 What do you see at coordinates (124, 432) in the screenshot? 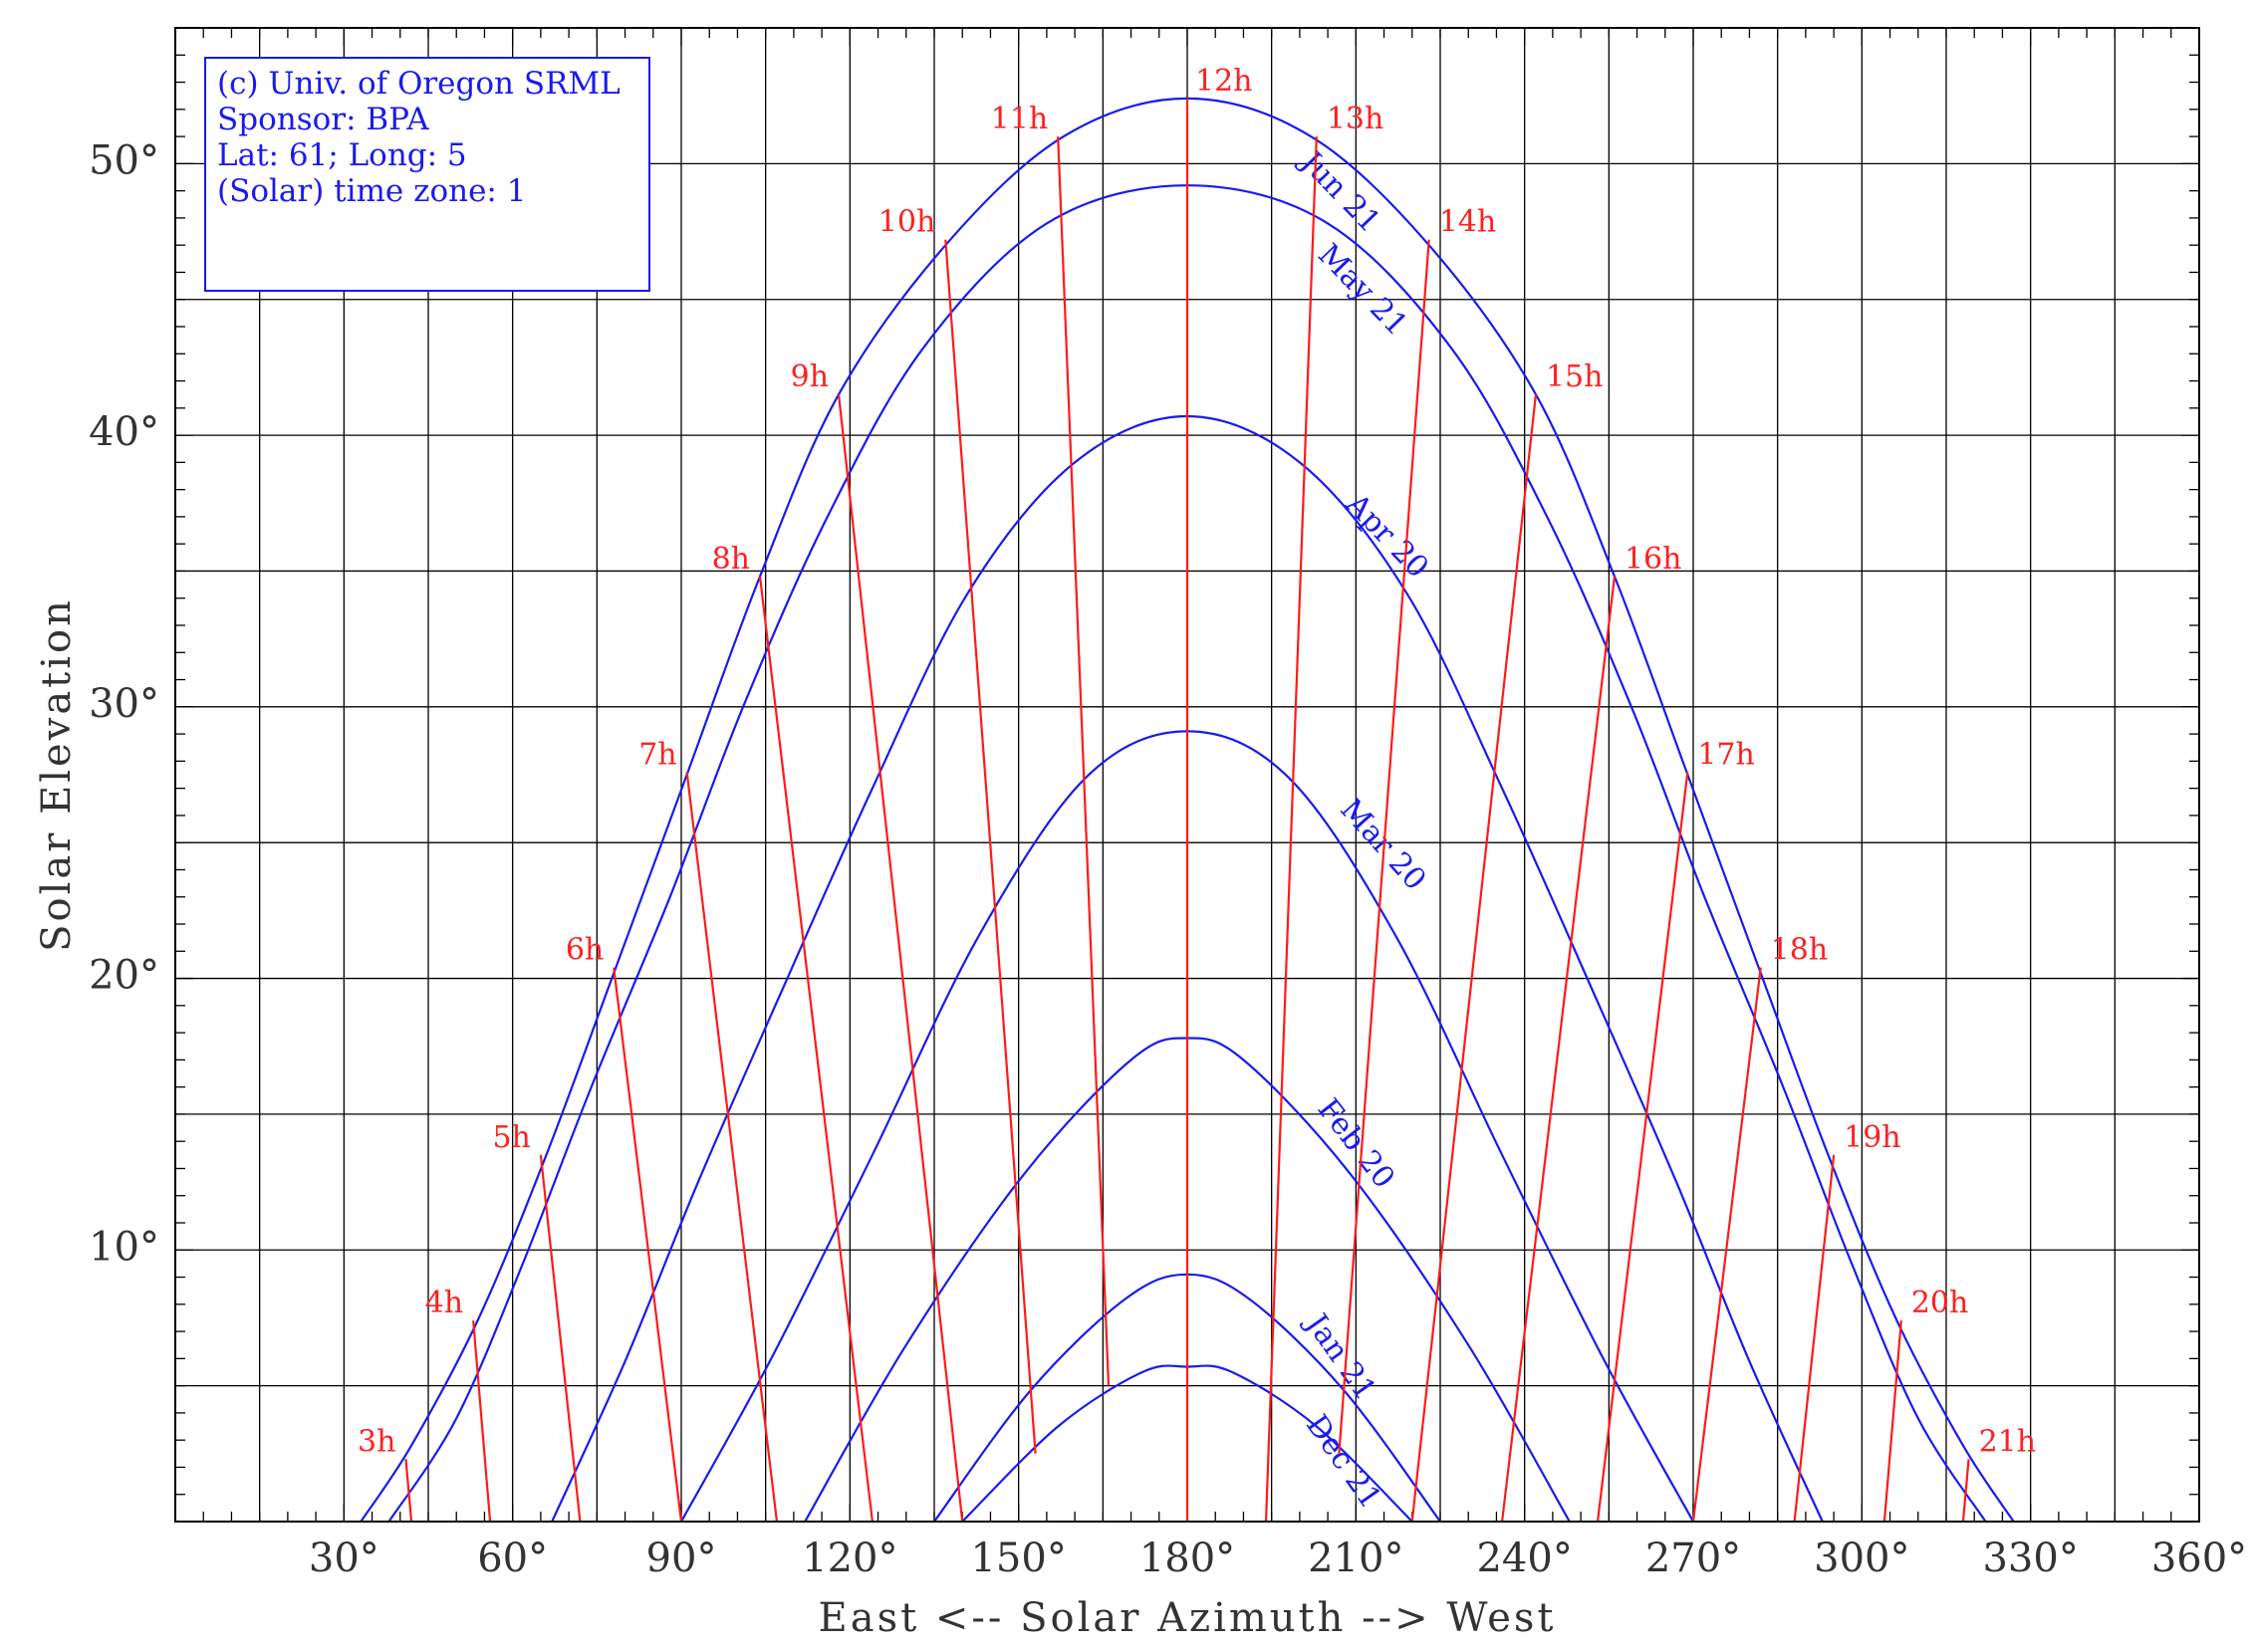
I see `y-tick-label: 40°` at bounding box center [124, 432].